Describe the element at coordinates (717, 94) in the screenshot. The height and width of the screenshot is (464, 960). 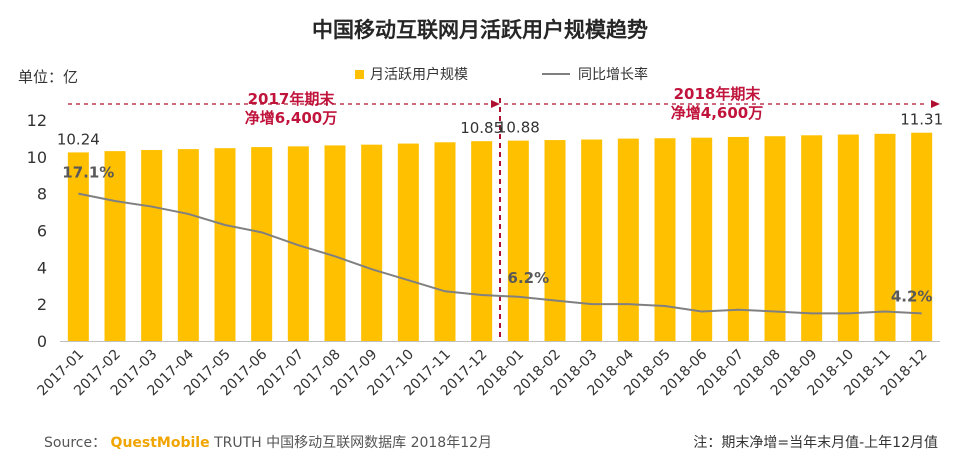
I see `annotation-2018-line1: 2018年期末` at that location.